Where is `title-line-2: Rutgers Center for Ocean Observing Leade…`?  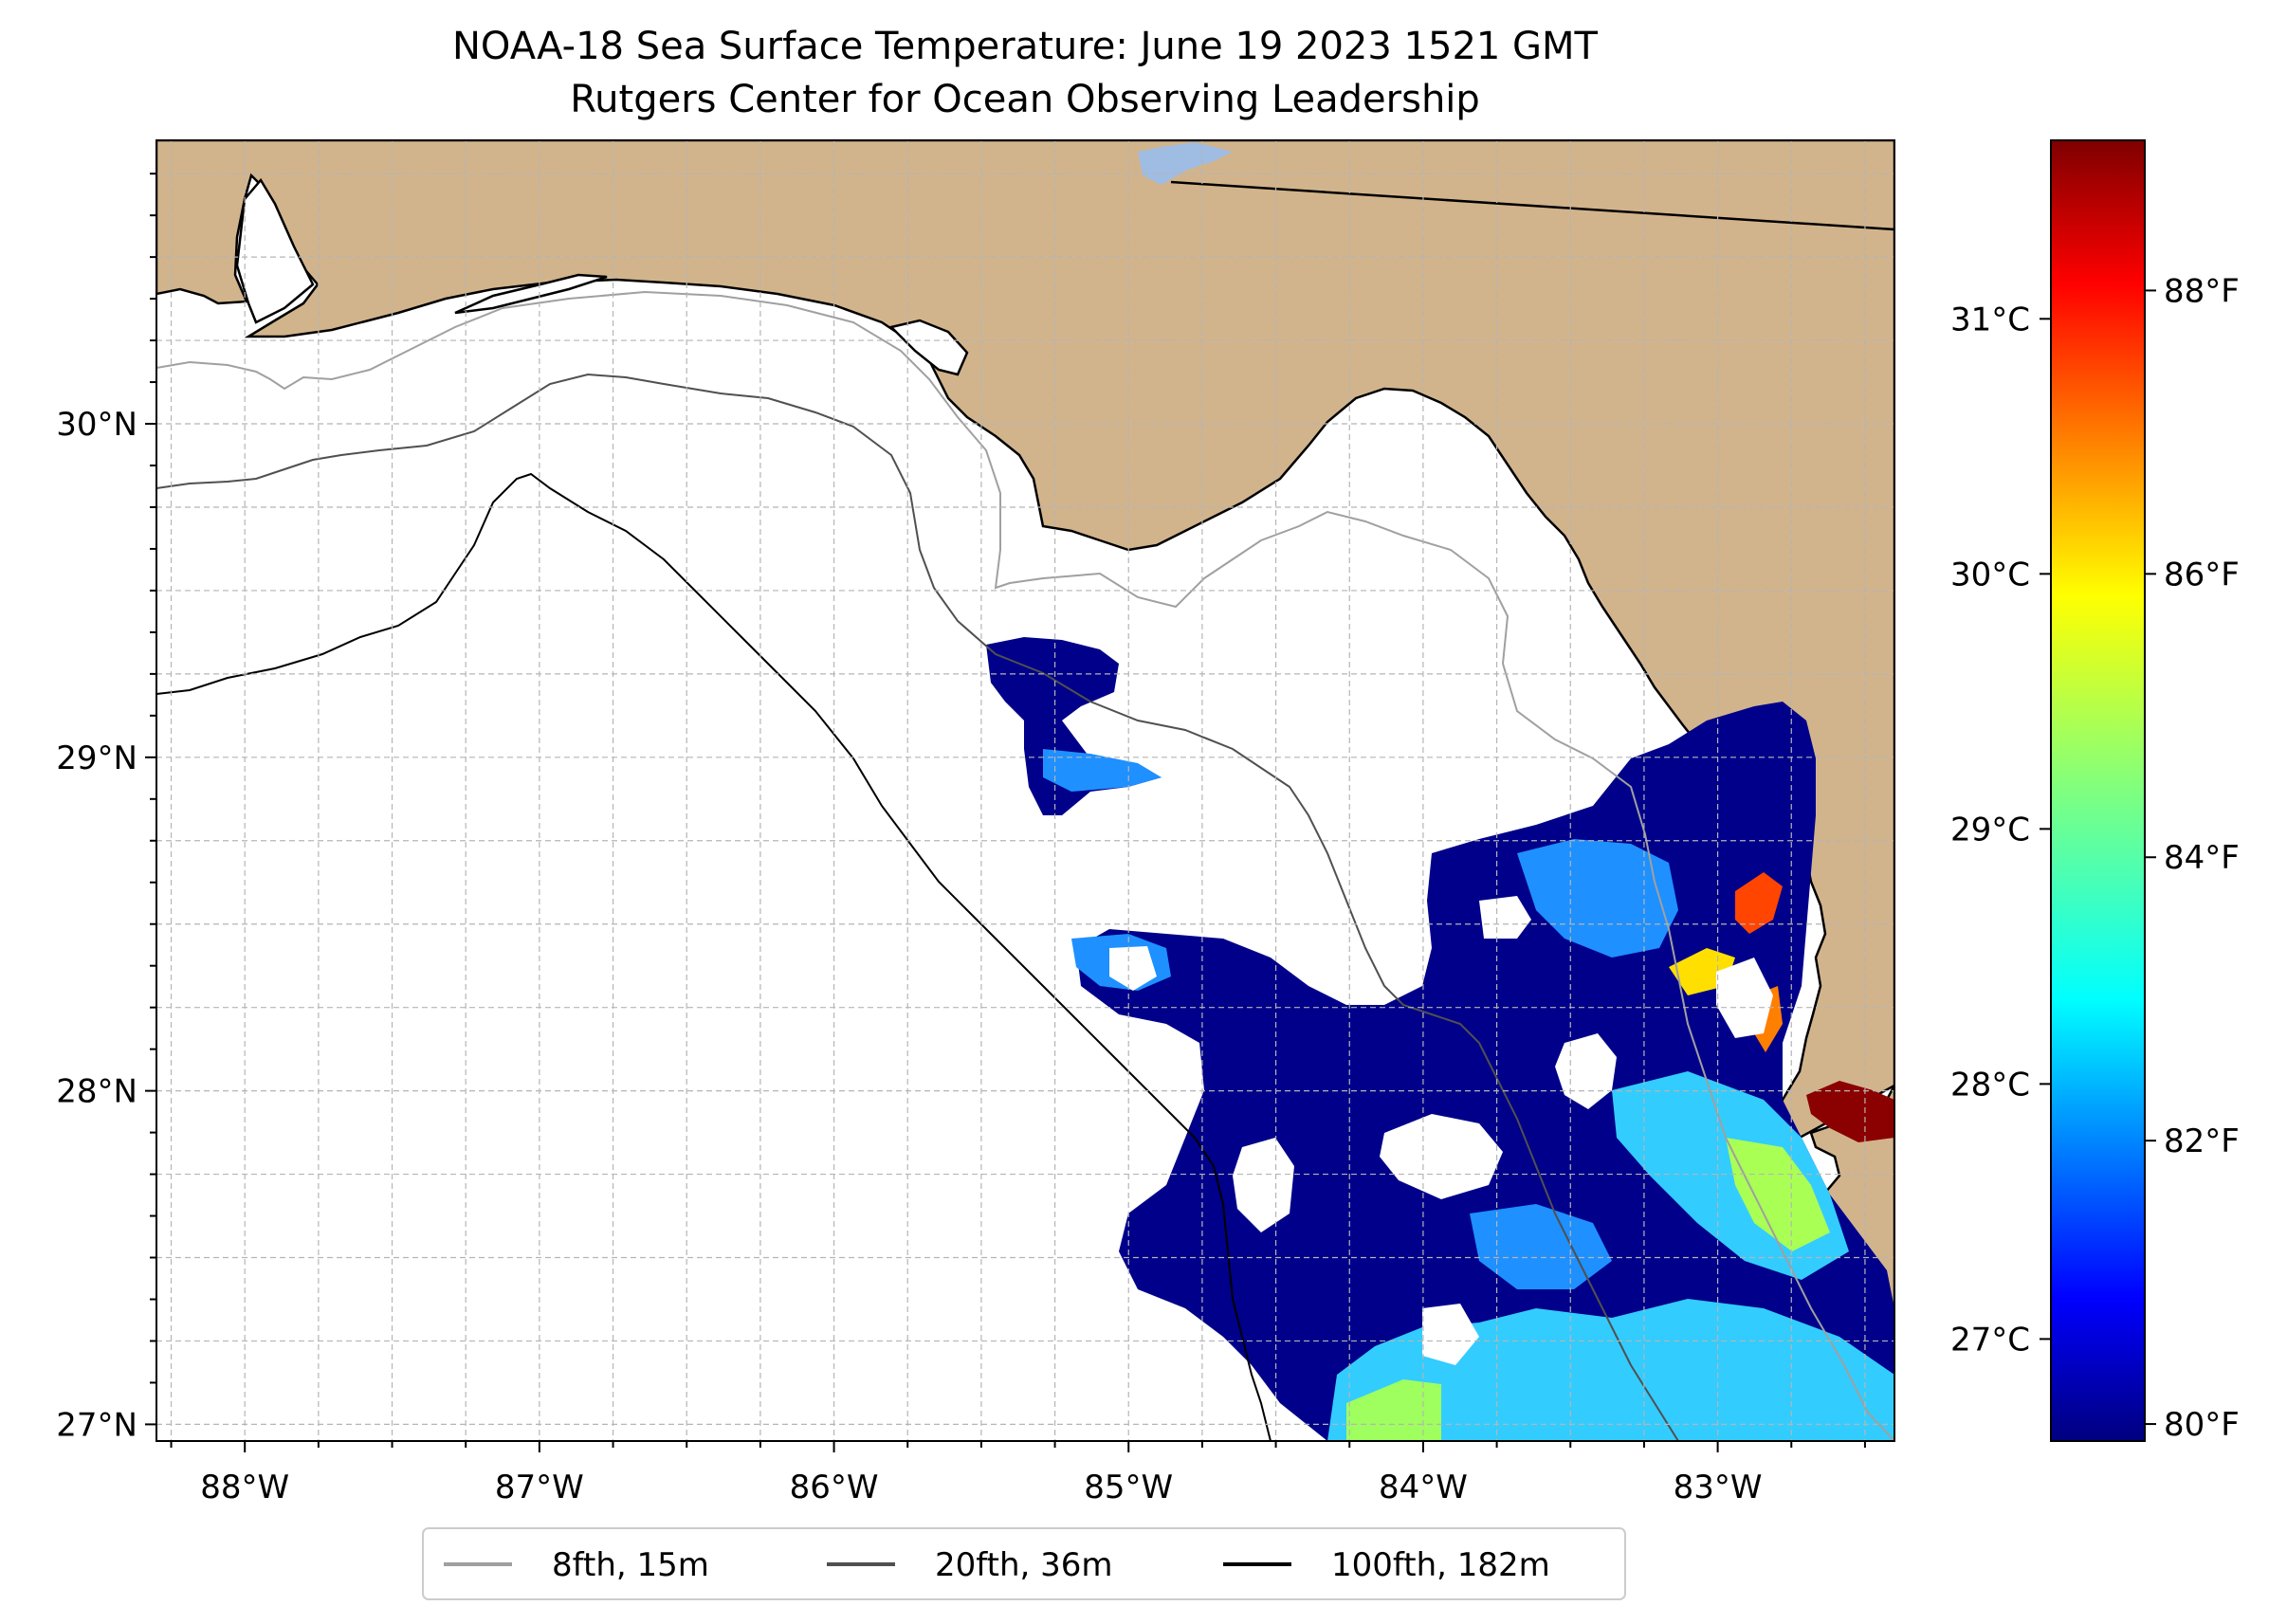
title-line-2: Rutgers Center for Ocean Observing Leade… is located at coordinates (1025, 99).